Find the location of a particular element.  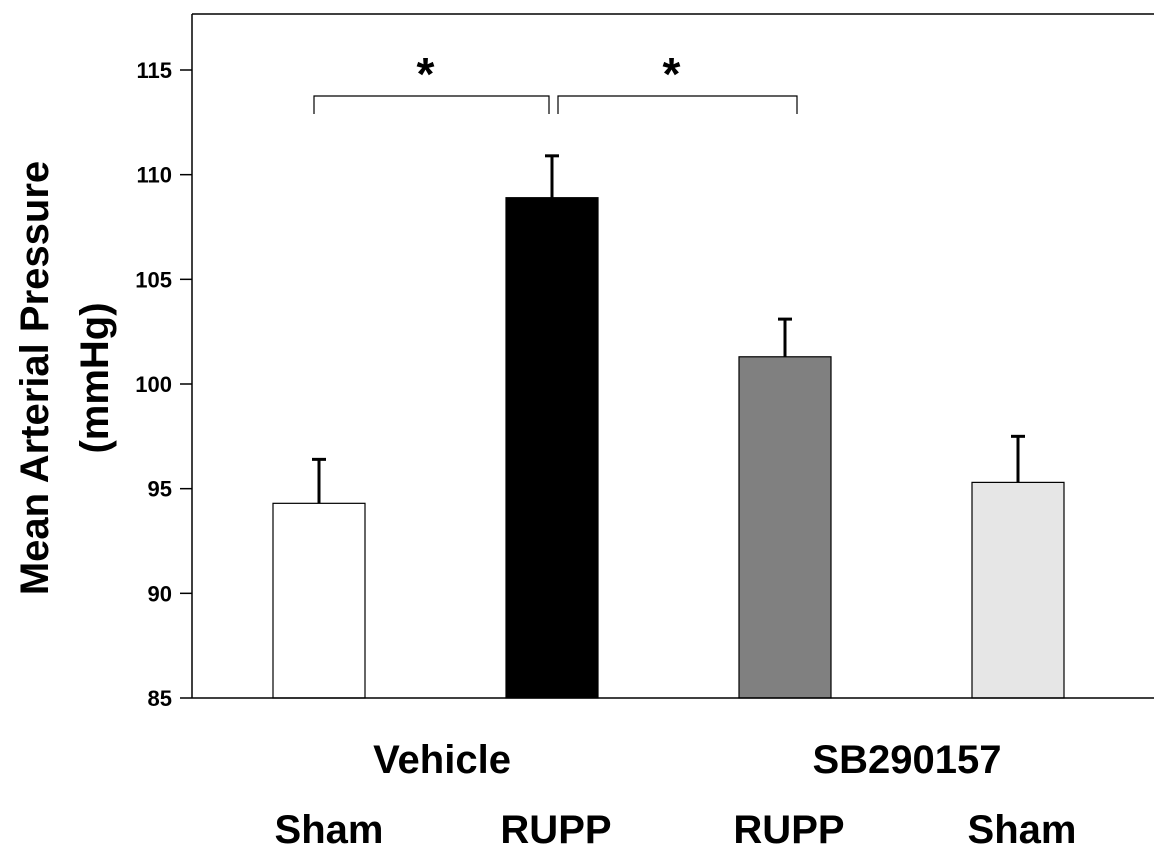

y-tick-label: 90 is located at coordinates (160, 593).